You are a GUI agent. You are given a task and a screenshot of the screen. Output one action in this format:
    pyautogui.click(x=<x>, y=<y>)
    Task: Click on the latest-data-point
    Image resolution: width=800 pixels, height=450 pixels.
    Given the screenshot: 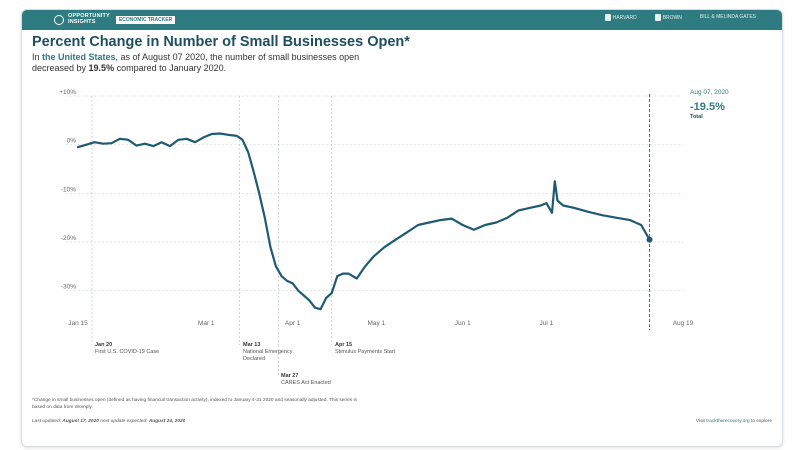 What is the action you would take?
    pyautogui.click(x=649, y=239)
    